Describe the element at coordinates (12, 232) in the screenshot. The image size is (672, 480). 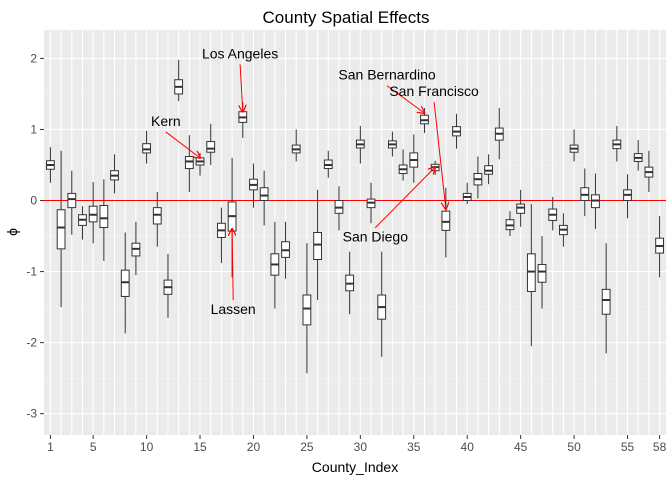
I see `y-axis-title: ϕ` at that location.